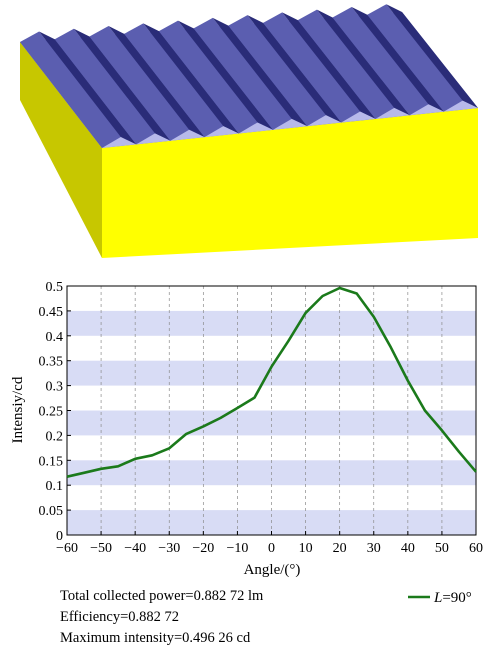 This screenshot has width=488, height=650. What do you see at coordinates (120, 617) in the screenshot?
I see `efficiency-text: Efficiency=0.882 72` at bounding box center [120, 617].